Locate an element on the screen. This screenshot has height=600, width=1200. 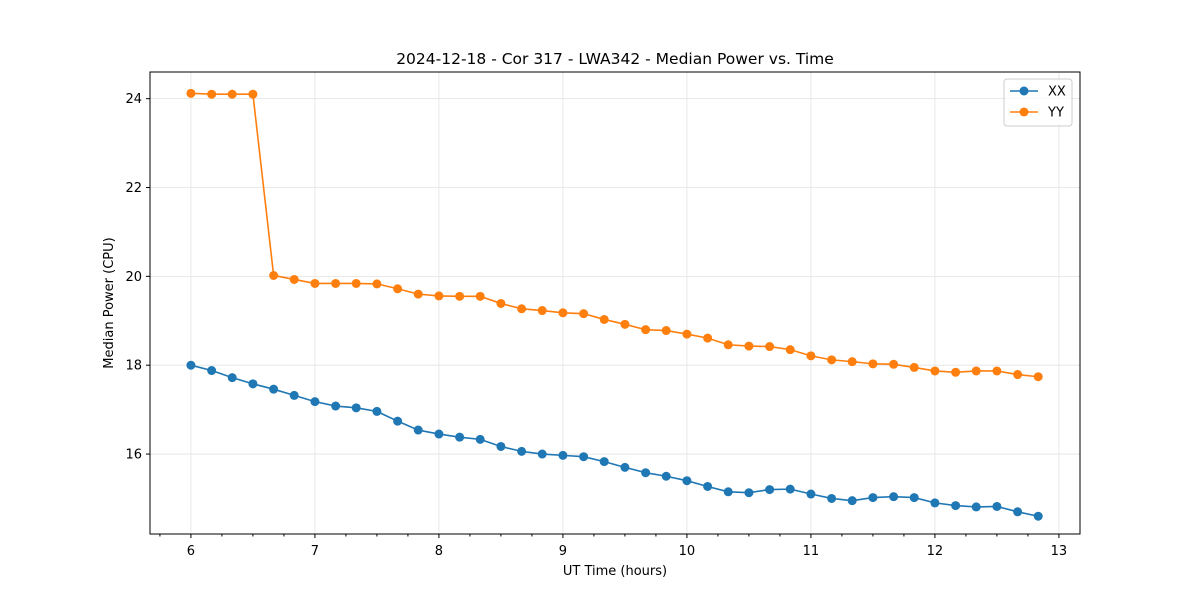
x-tick-label: 8 is located at coordinates (439, 551).